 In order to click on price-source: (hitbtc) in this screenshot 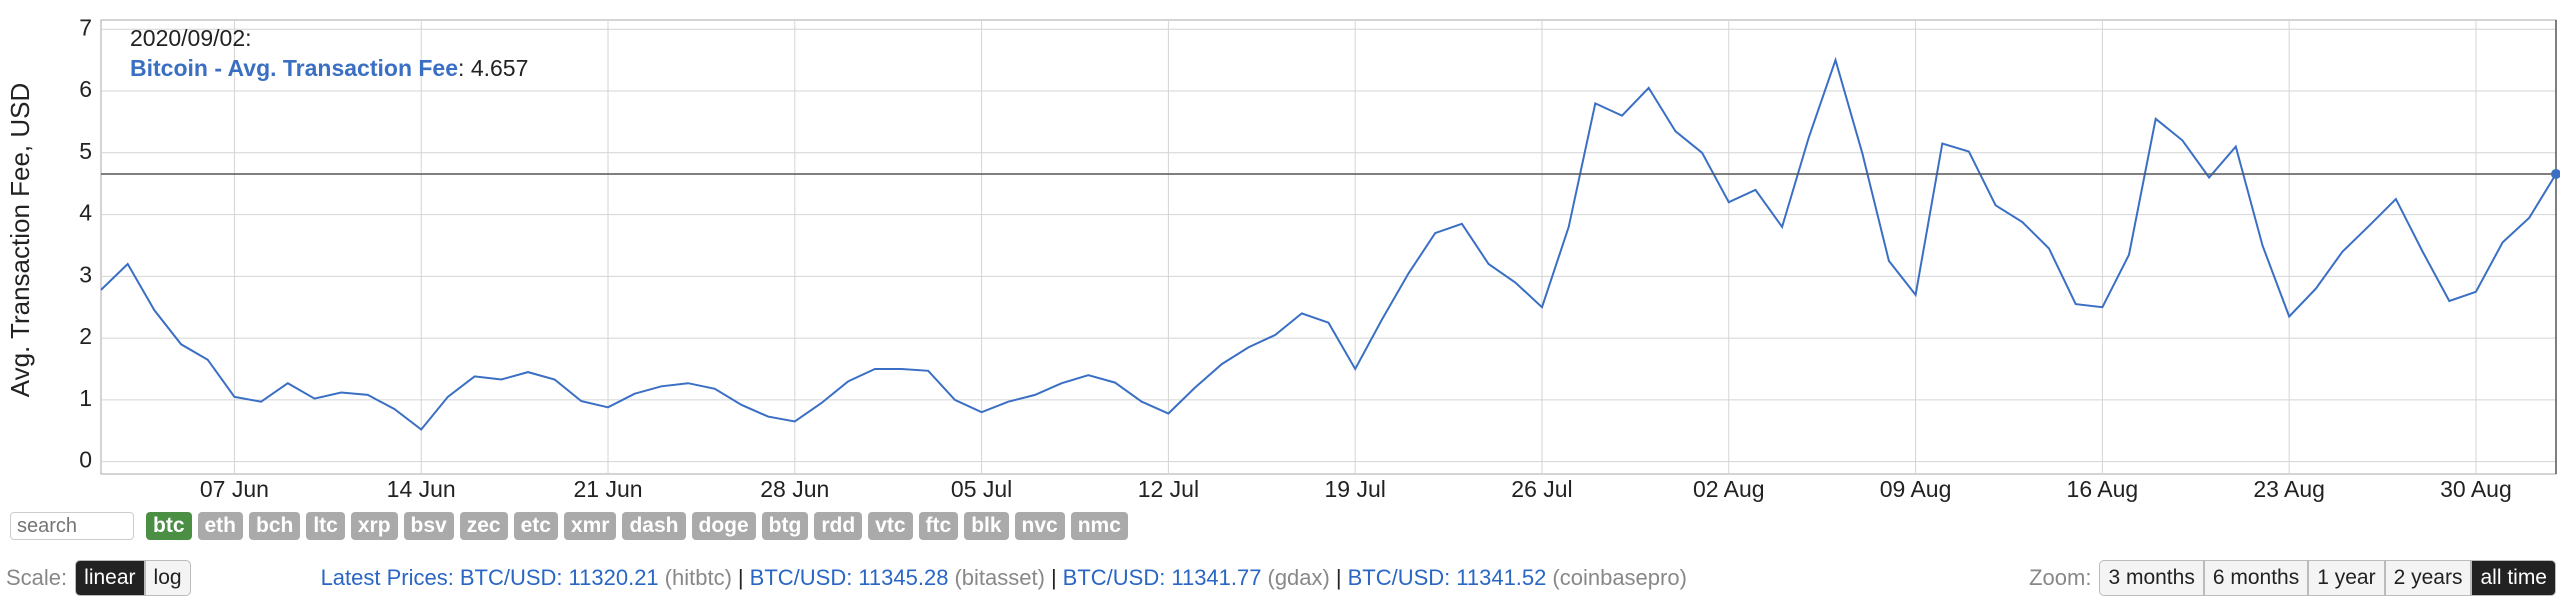, I will do `click(698, 577)`.